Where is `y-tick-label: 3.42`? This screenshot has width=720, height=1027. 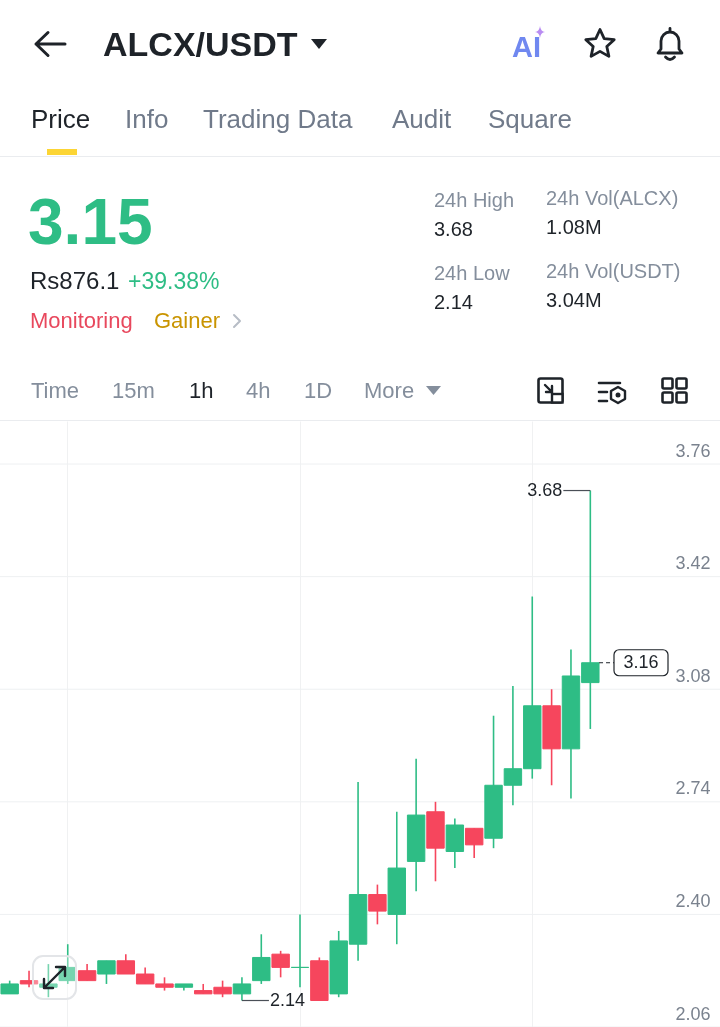 y-tick-label: 3.42 is located at coordinates (693, 563).